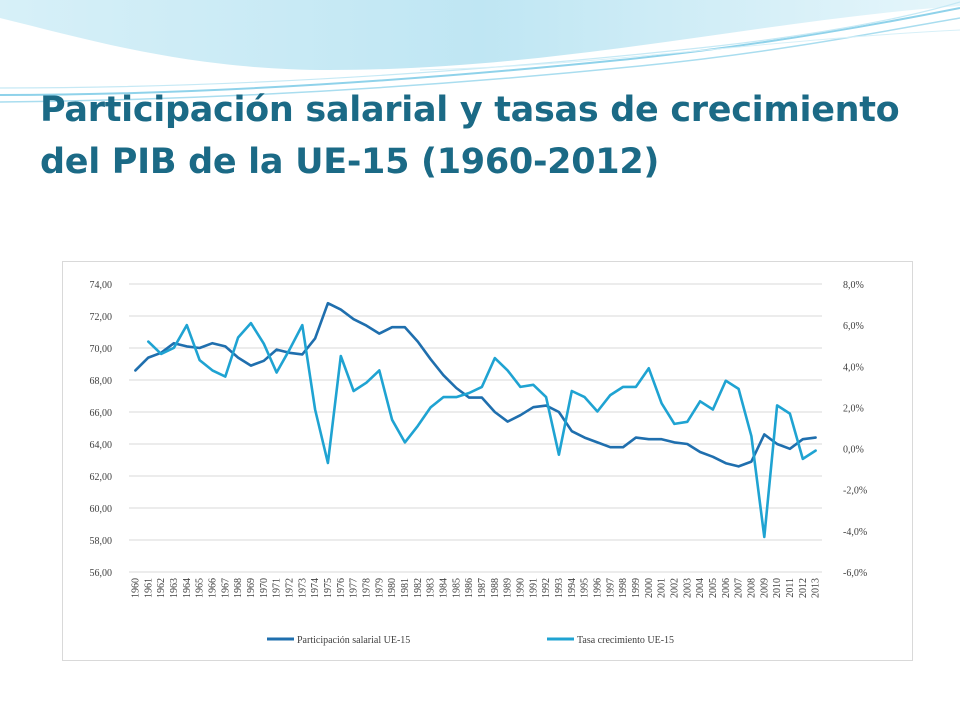  What do you see at coordinates (533, 588) in the screenshot?
I see `x-axis-tick-label: 1991` at bounding box center [533, 588].